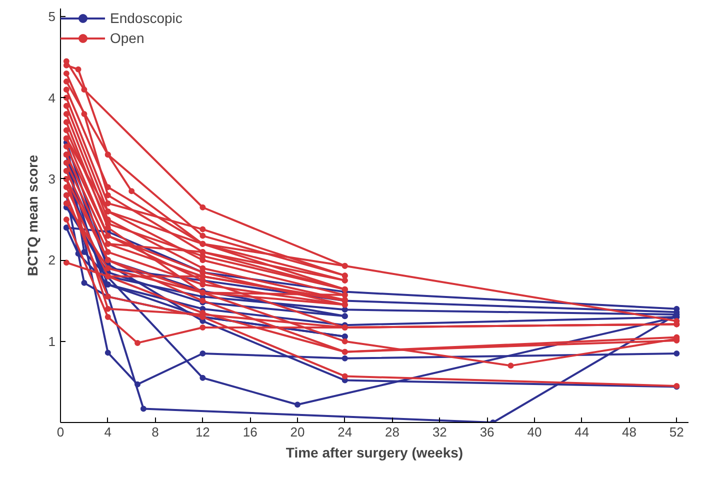 The width and height of the screenshot is (707, 479). Describe the element at coordinates (375, 452) in the screenshot. I see `x-axis-title: Time after surgery (weeks)` at that location.